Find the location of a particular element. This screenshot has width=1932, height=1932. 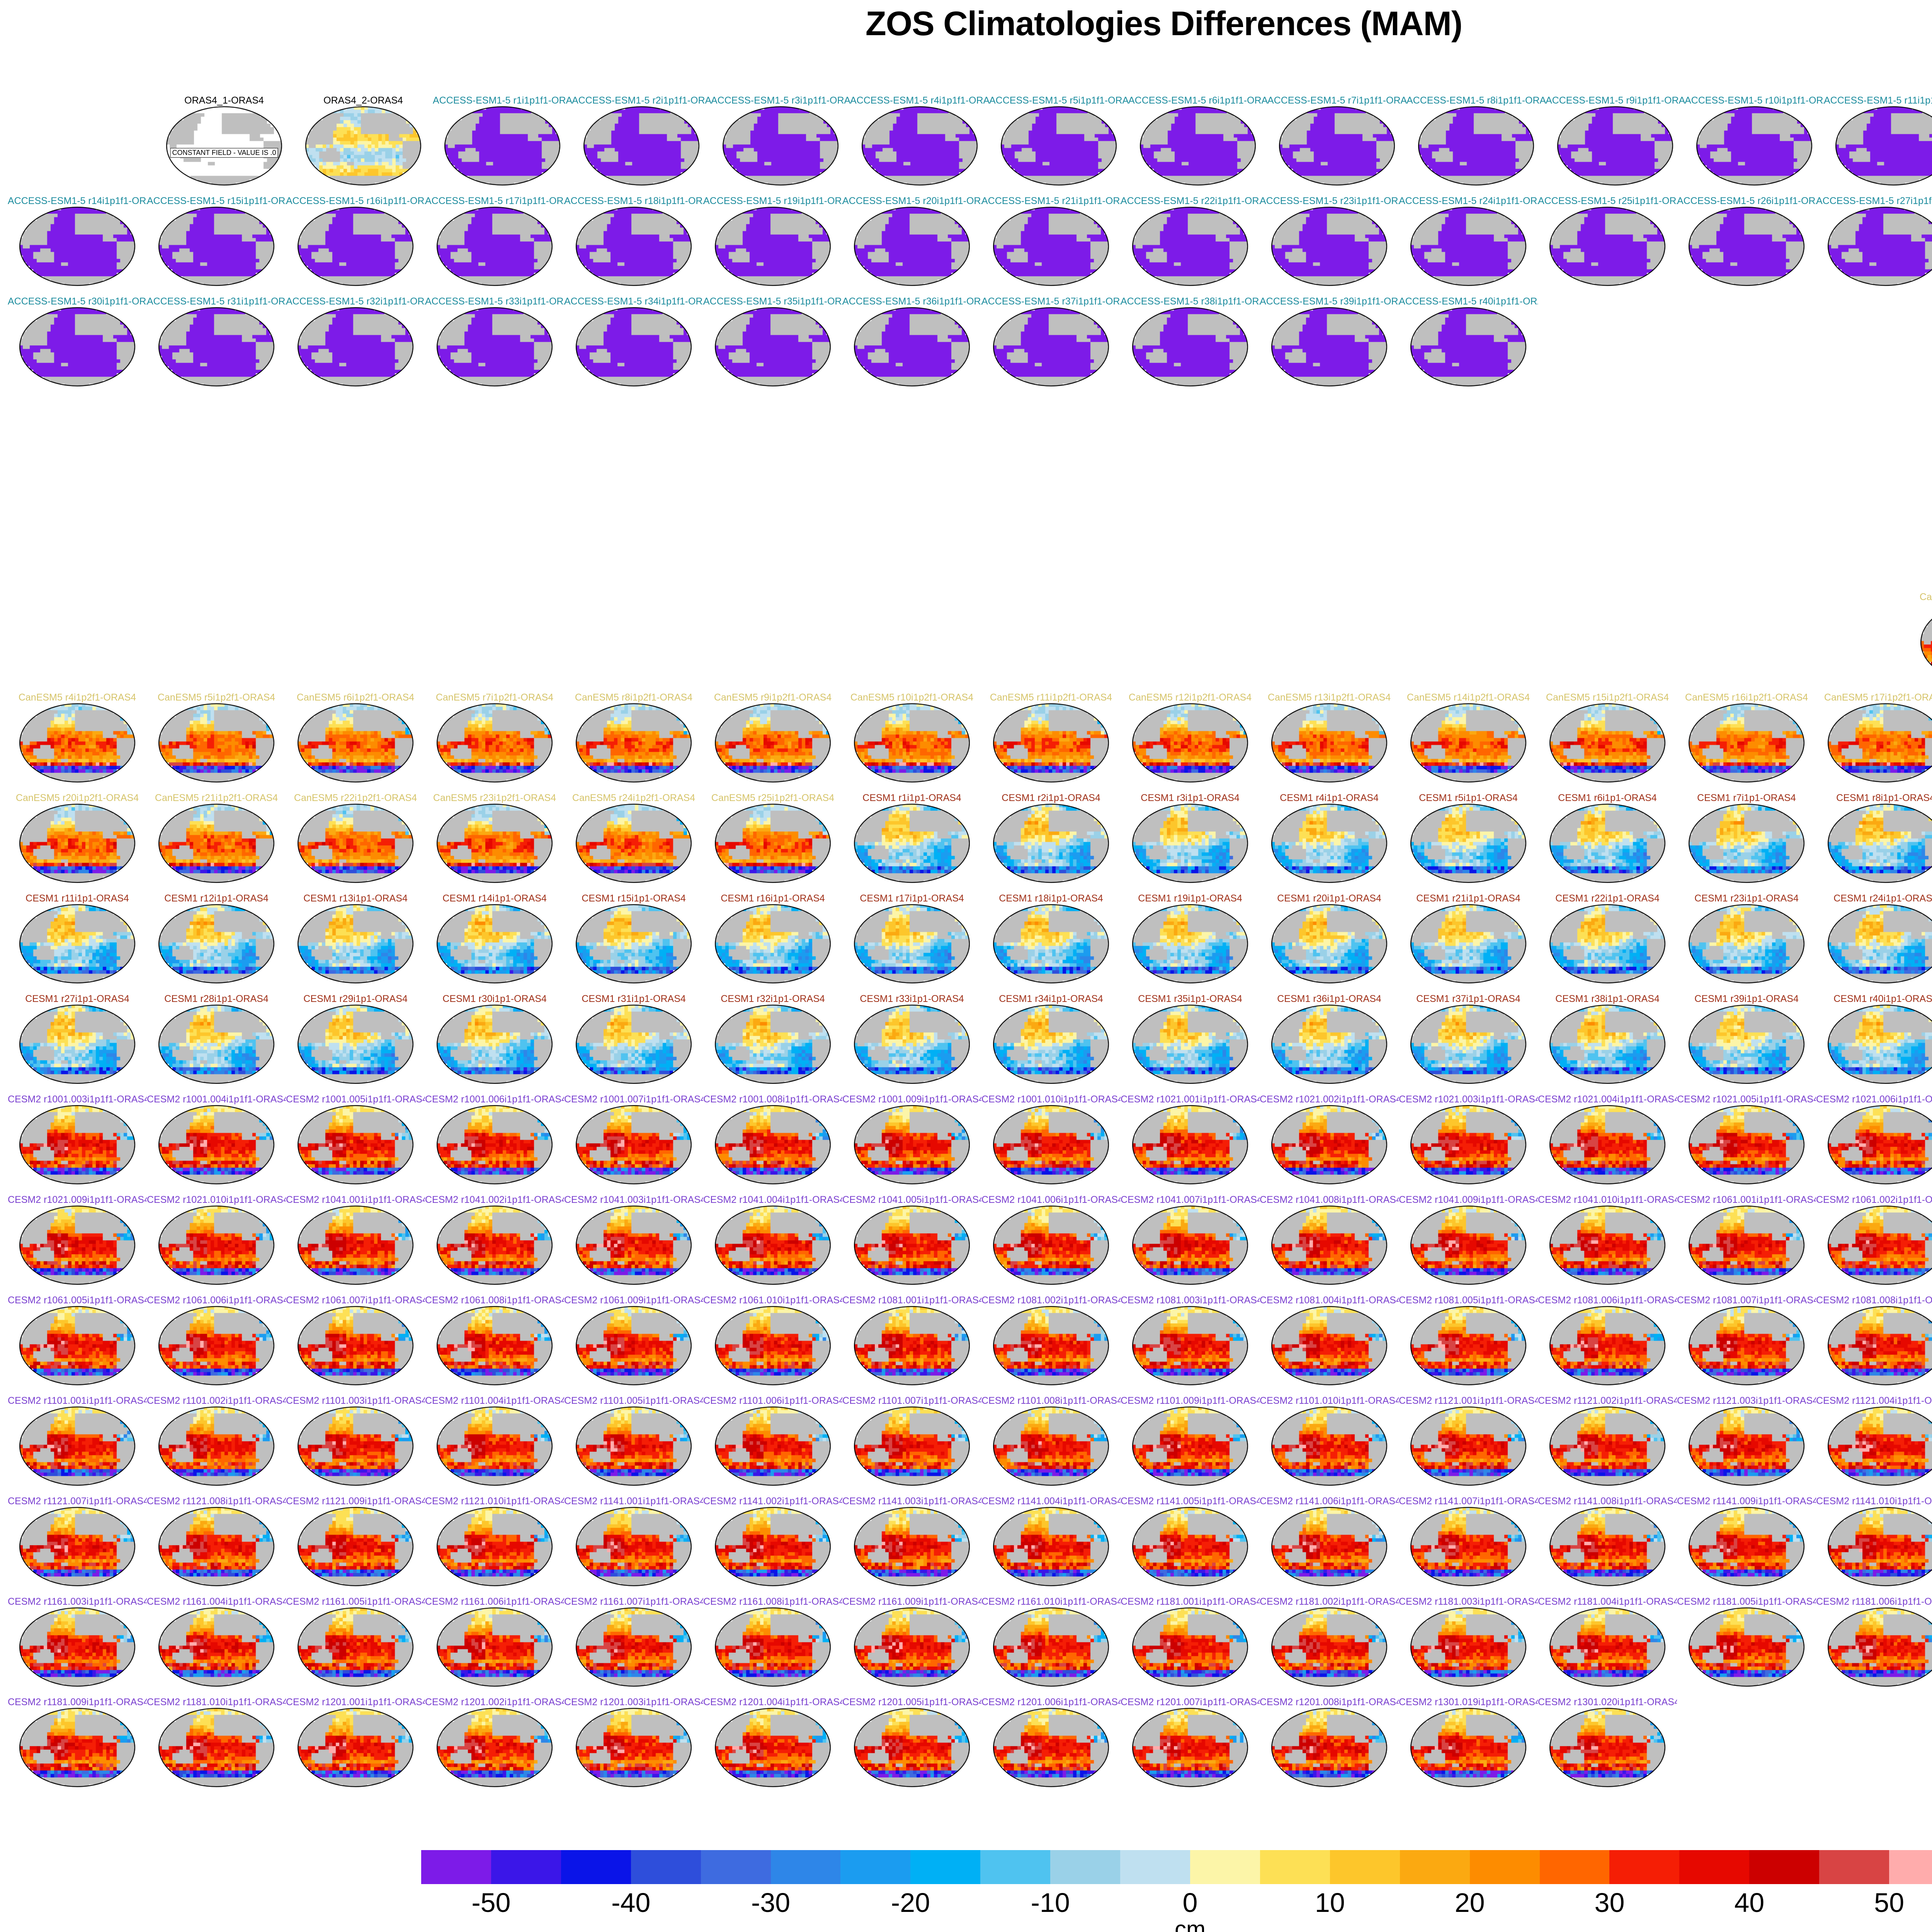

map-panel-label: CESM2 r1041.006i1p1f1-ORAS4 is located at coordinates (1051, 1199).